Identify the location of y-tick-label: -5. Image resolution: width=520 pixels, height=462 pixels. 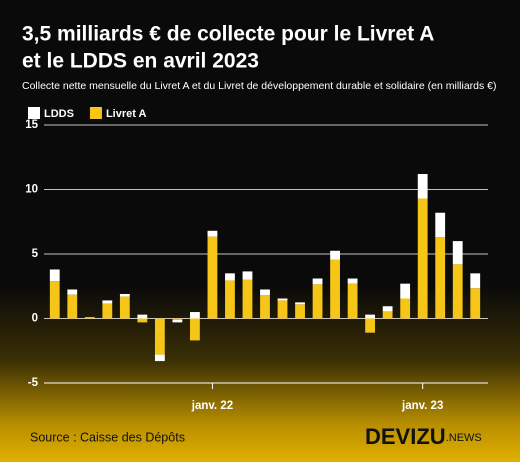
(33, 383).